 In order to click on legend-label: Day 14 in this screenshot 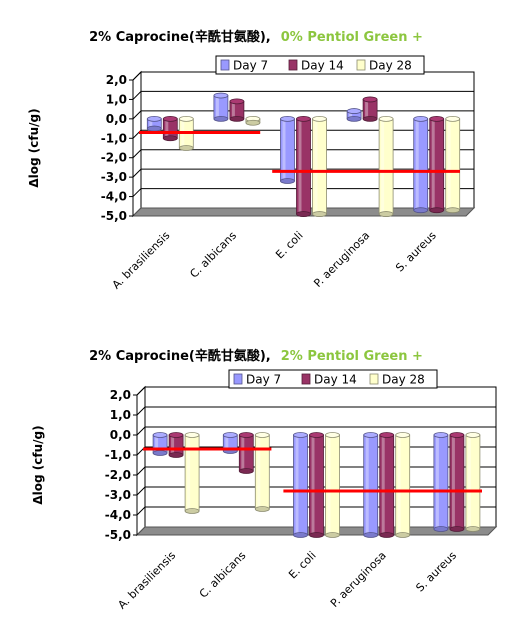, I will do `click(322, 66)`.